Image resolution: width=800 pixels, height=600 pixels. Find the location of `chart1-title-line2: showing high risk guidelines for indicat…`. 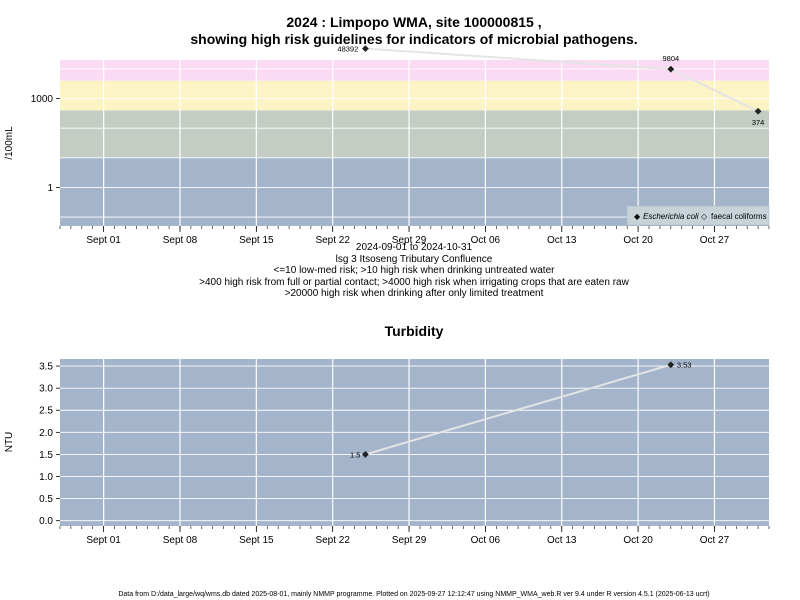

chart1-title-line2: showing high risk guidelines for indicat… is located at coordinates (413, 39).